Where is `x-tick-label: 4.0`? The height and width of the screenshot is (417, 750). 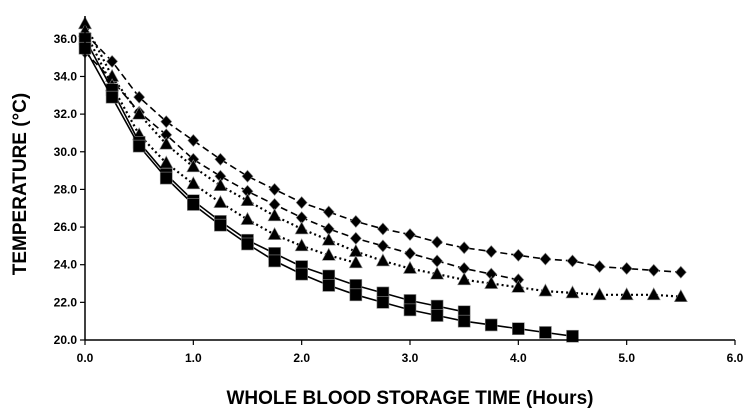 x-tick-label: 4.0 is located at coordinates (518, 358).